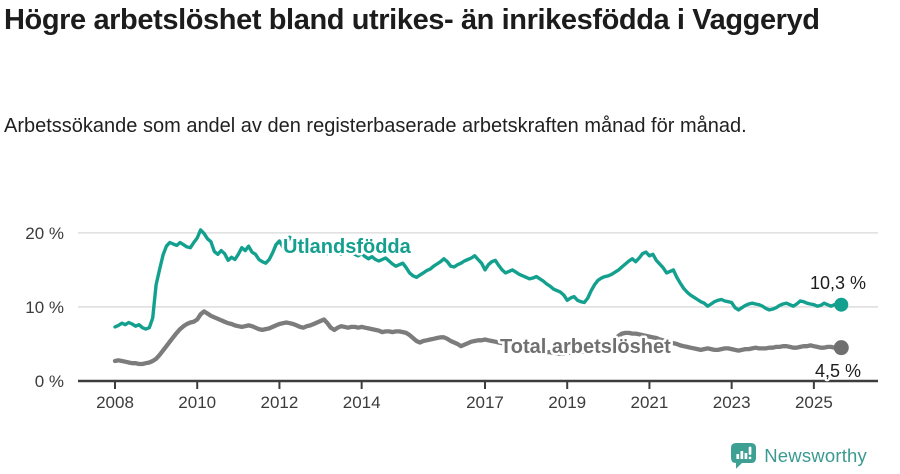 This screenshot has height=474, width=900. What do you see at coordinates (485, 402) in the screenshot?
I see `x-axis-label: 2017` at bounding box center [485, 402].